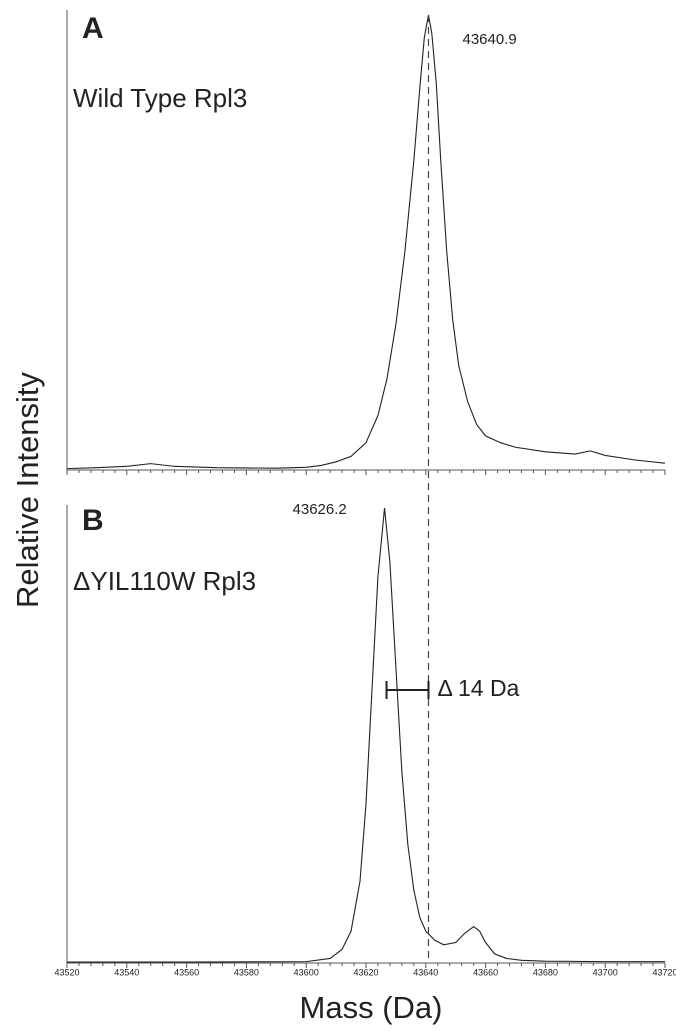 Image resolution: width=676 pixels, height=1031 pixels. What do you see at coordinates (160, 98) in the screenshot?
I see `panel-subtitle: Wild Type Rpl3` at bounding box center [160, 98].